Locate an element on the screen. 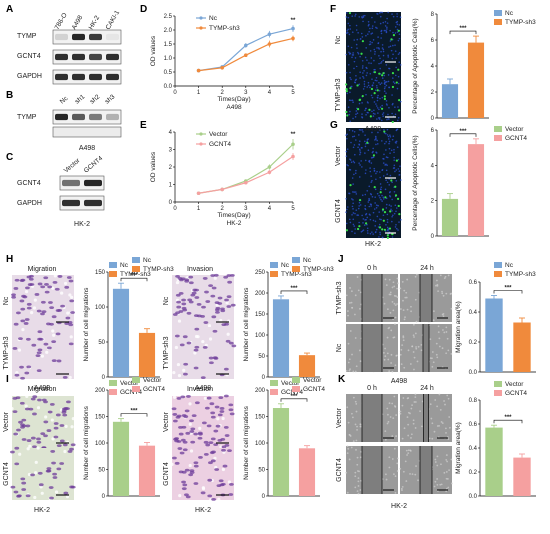 The image size is (550, 534). x-tick-label: 3 is located at coordinates (246, 209).